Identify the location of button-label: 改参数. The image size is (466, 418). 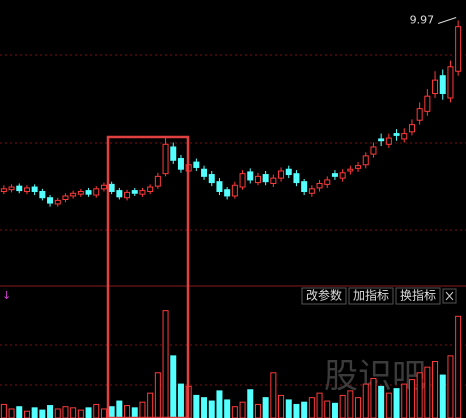
(324, 295).